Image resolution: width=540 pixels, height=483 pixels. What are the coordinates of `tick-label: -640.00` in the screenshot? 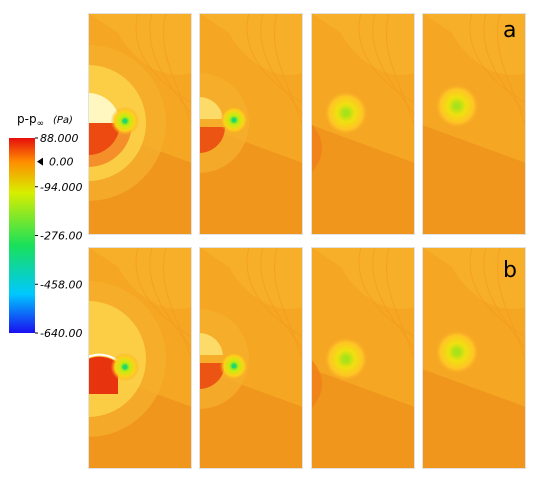 It's located at (61, 333).